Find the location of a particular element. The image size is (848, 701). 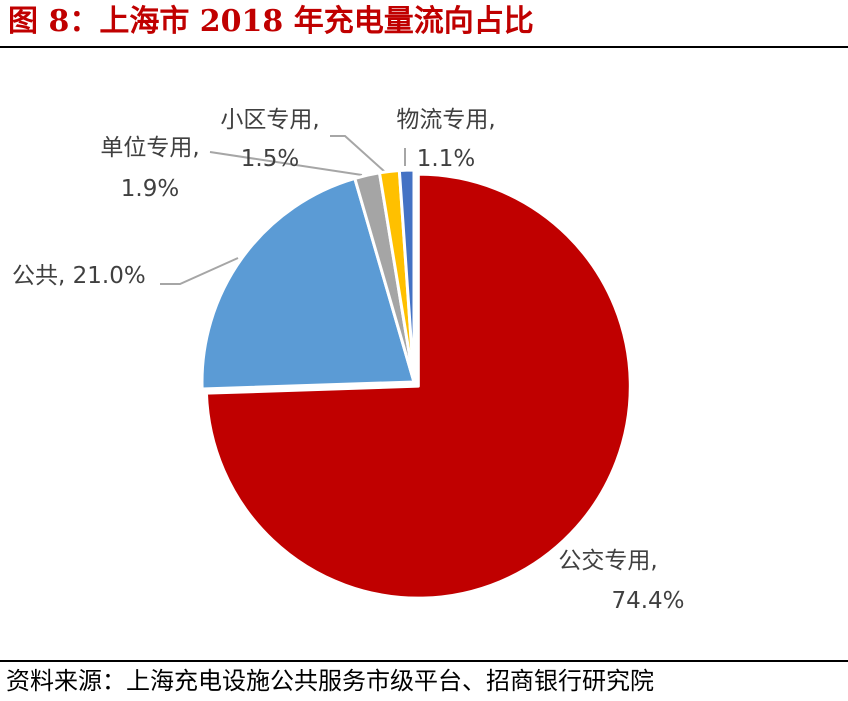

slice-label-public: 公共, 21.0% is located at coordinates (79, 276).